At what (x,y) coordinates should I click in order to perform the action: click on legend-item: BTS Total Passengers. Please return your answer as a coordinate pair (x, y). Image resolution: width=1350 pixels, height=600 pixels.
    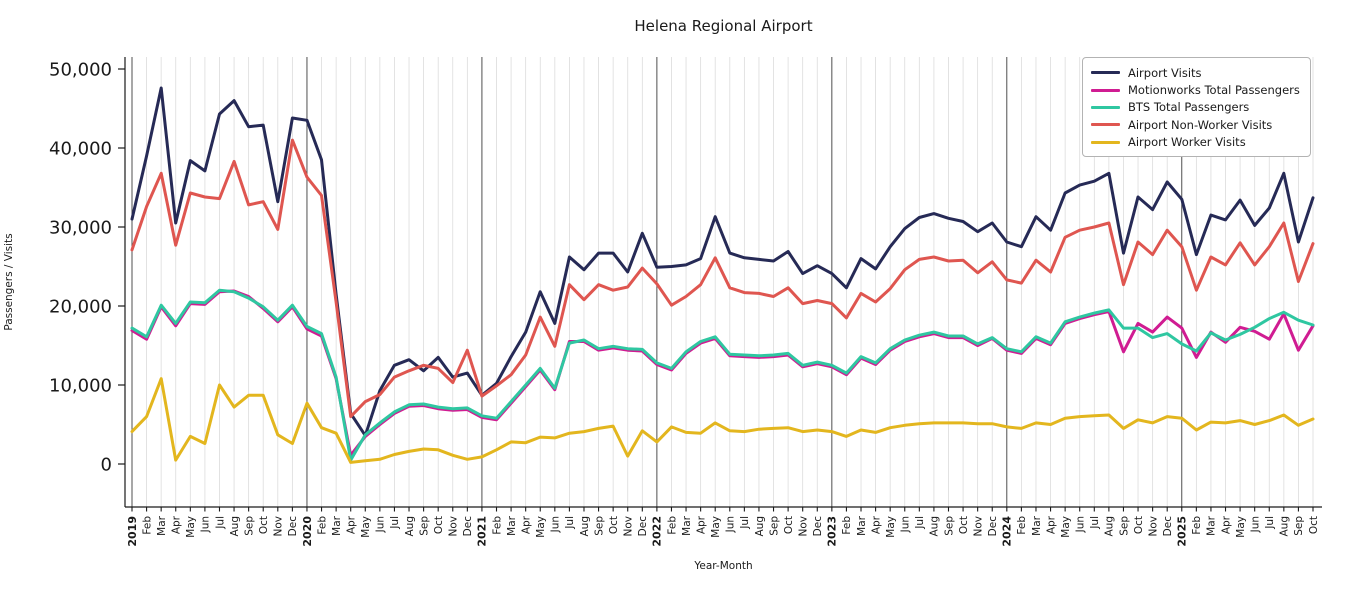
    Looking at the image, I should click on (1196, 107).